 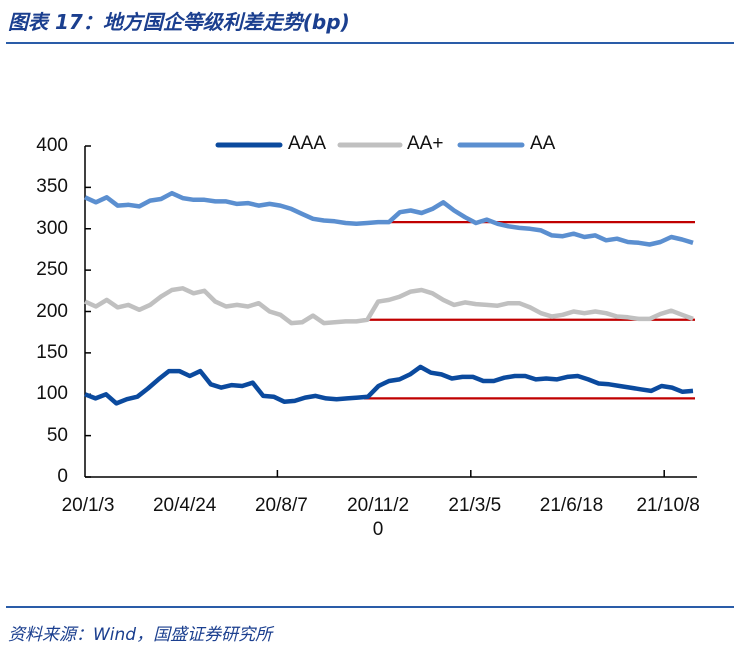 What do you see at coordinates (389, 218) in the screenshot?
I see `series-line-aa` at bounding box center [389, 218].